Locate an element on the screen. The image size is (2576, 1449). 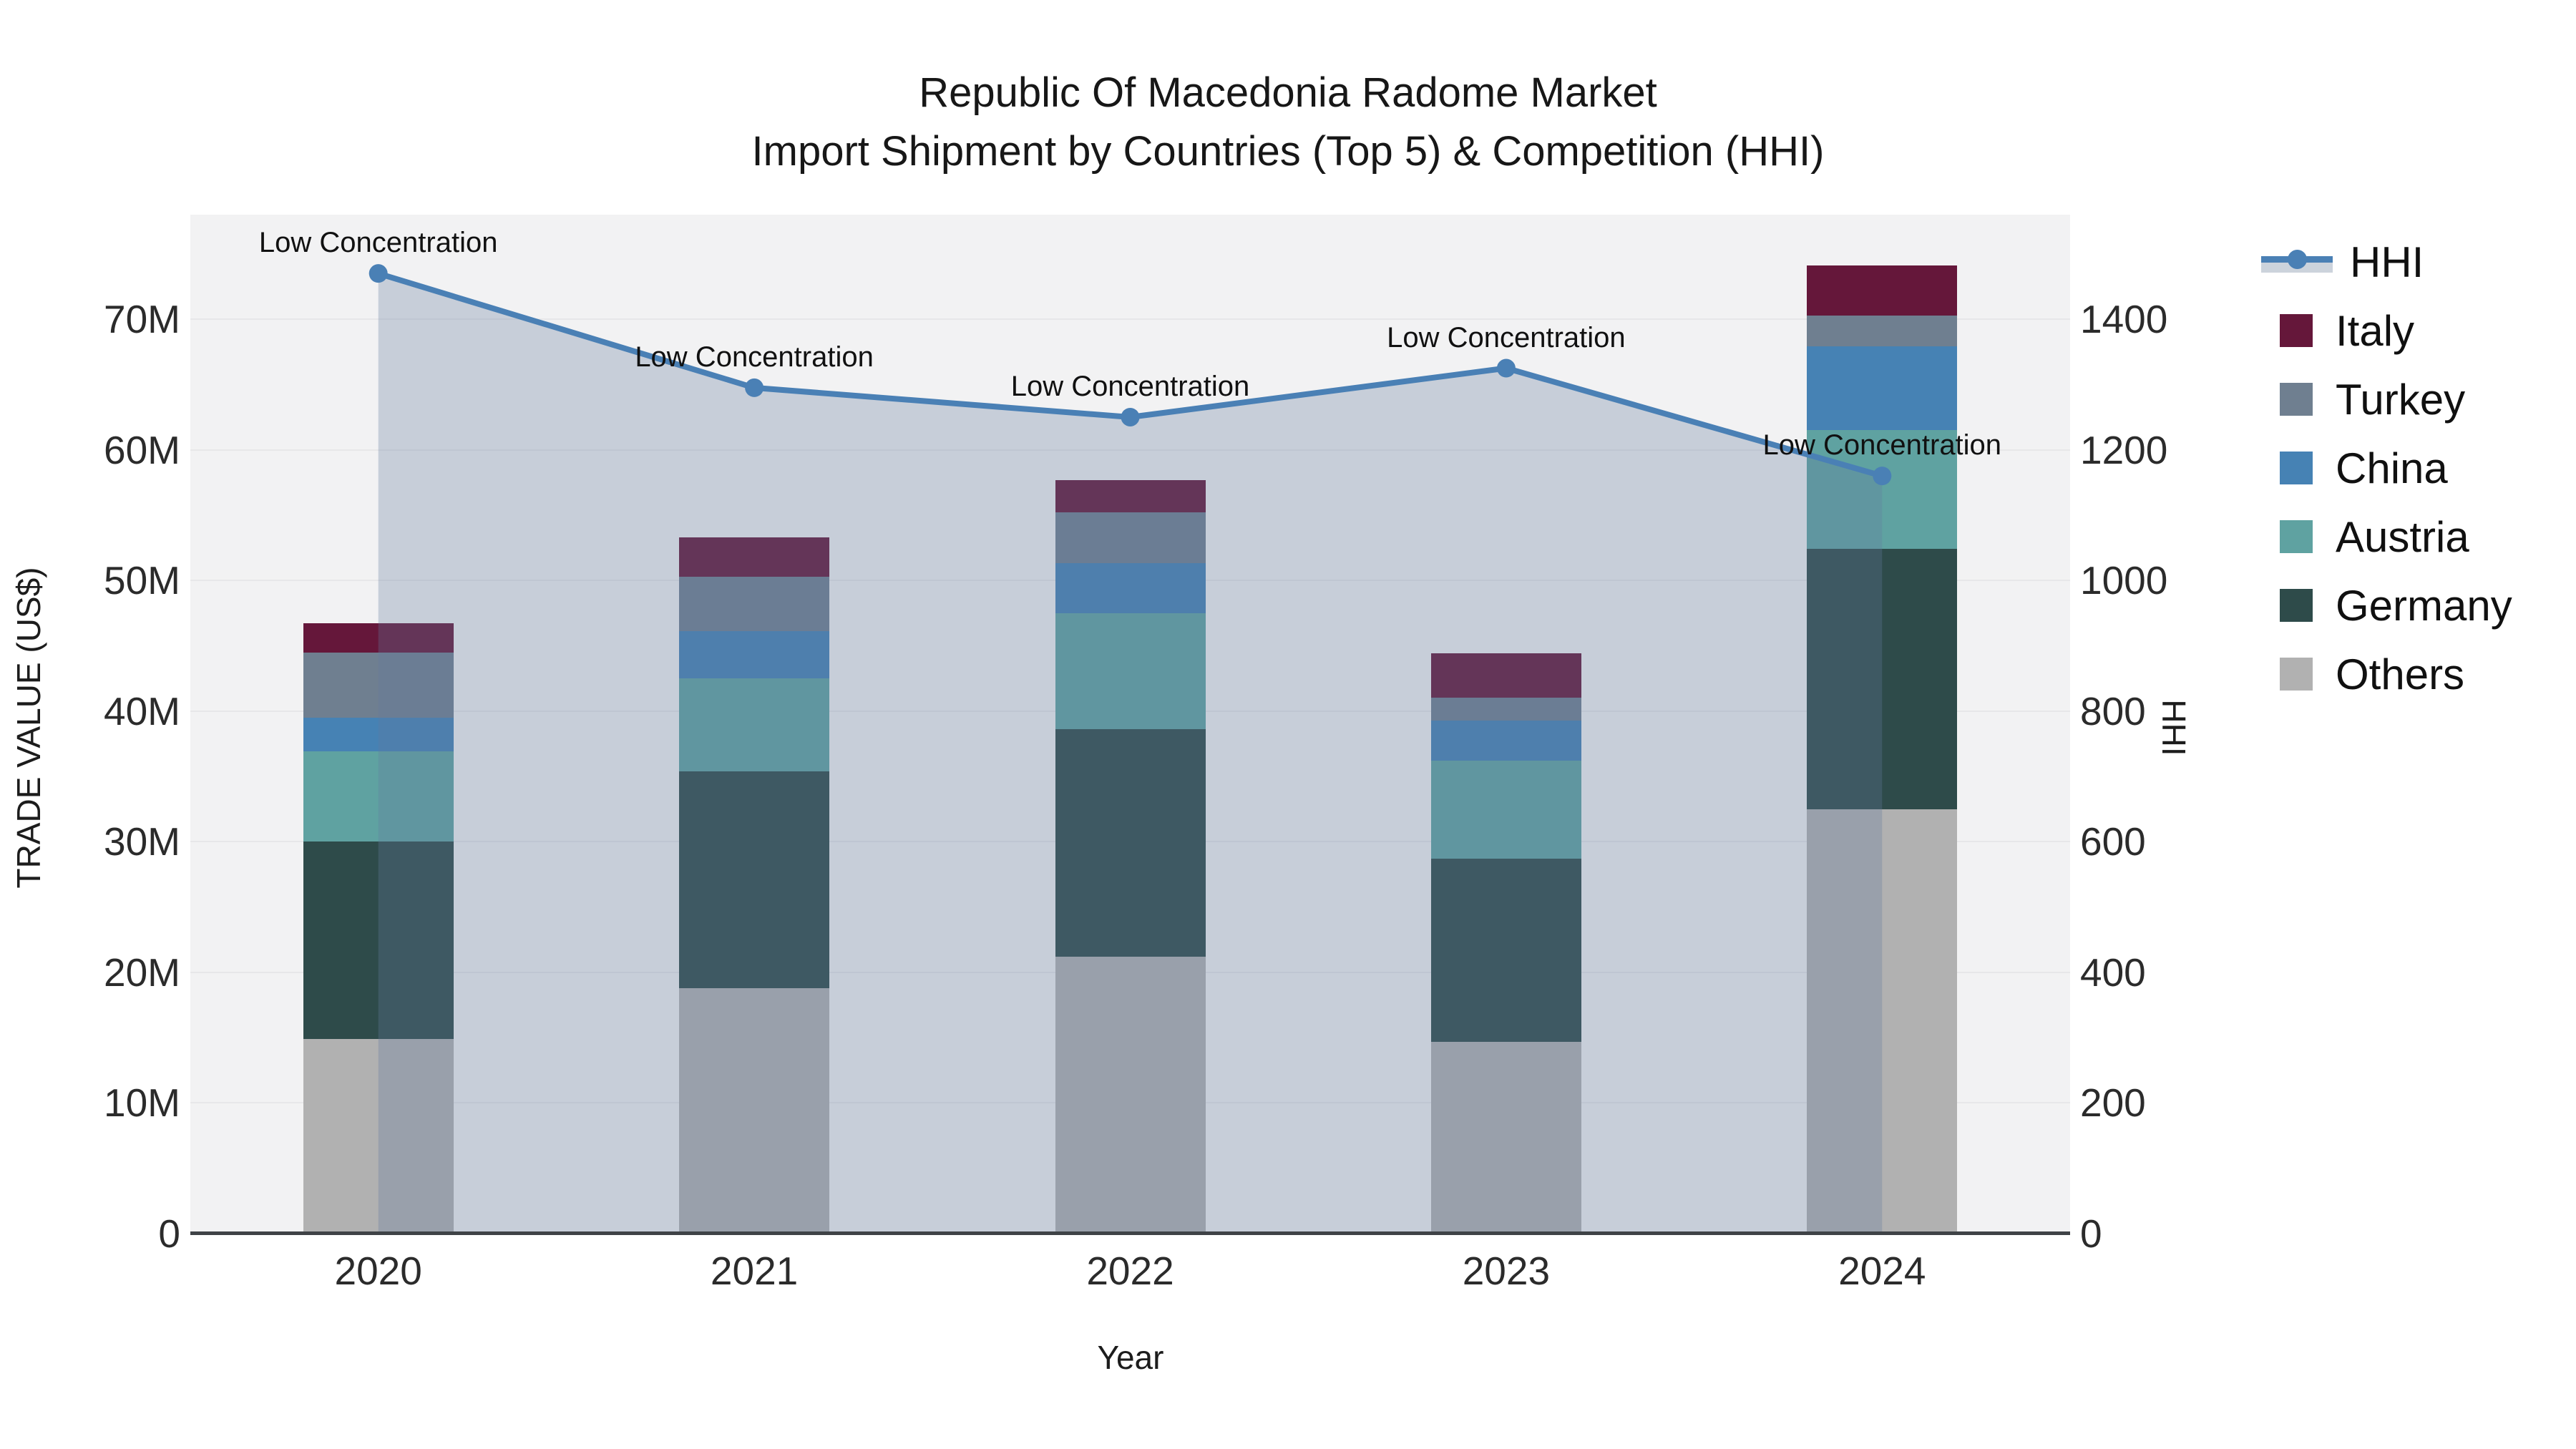
x-tick-2022: 2022 is located at coordinates (1130, 1271).